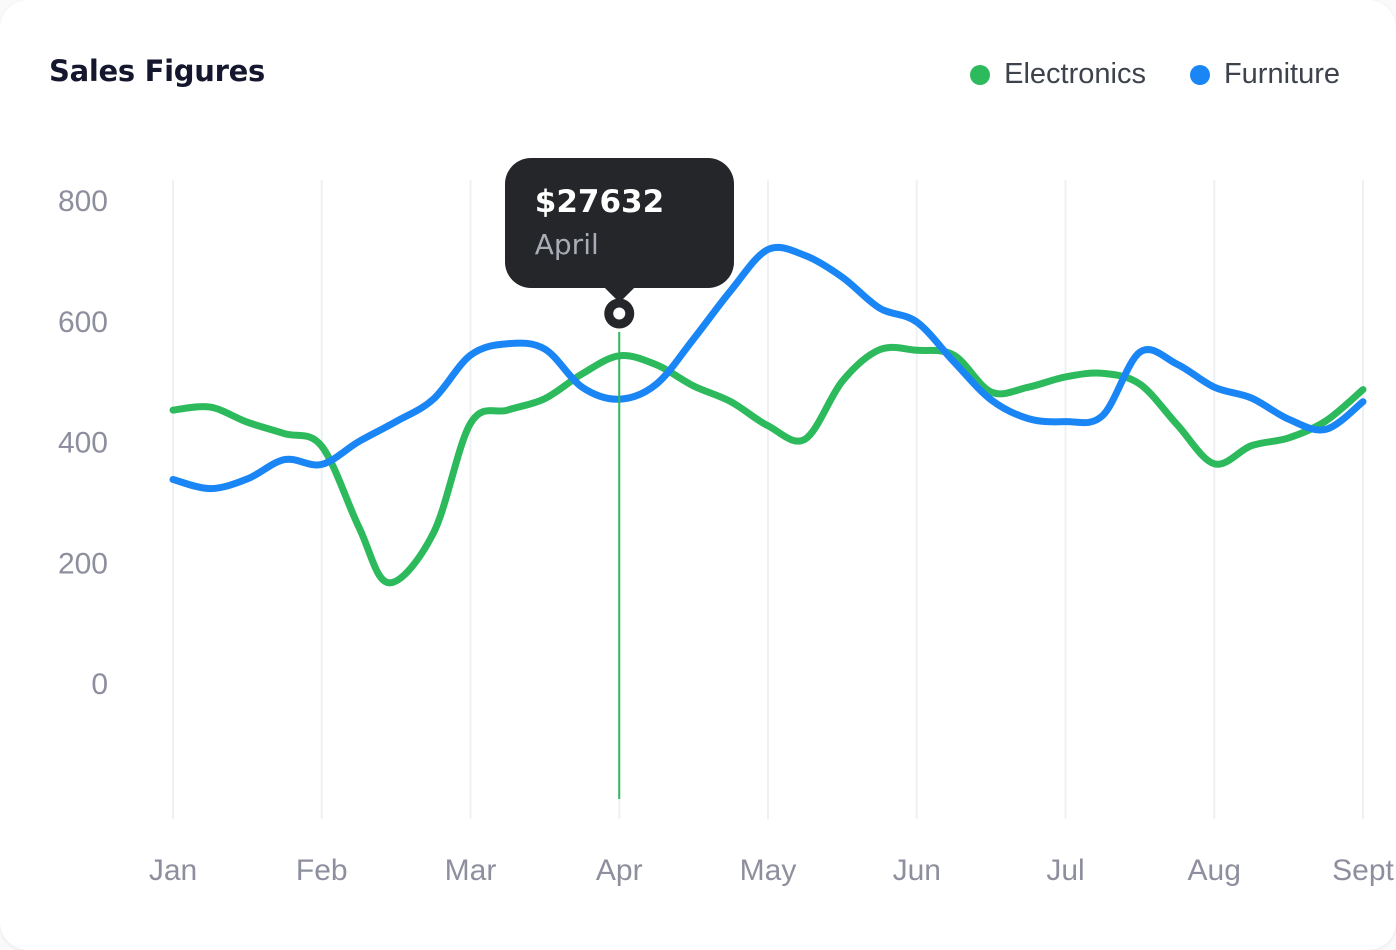 Image resolution: width=1396 pixels, height=950 pixels. What do you see at coordinates (83, 322) in the screenshot?
I see `y-tick-label: 600` at bounding box center [83, 322].